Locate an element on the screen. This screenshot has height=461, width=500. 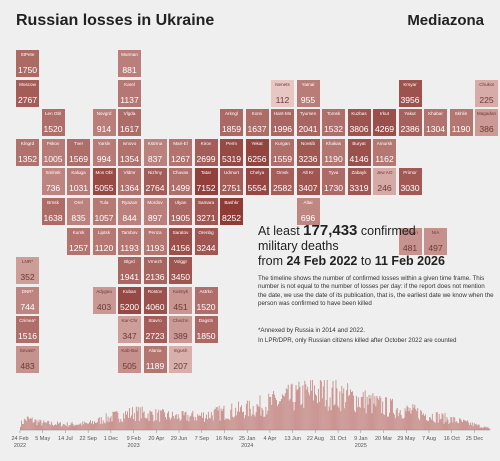
region-name: Kirov is located at coordinates (206, 143).